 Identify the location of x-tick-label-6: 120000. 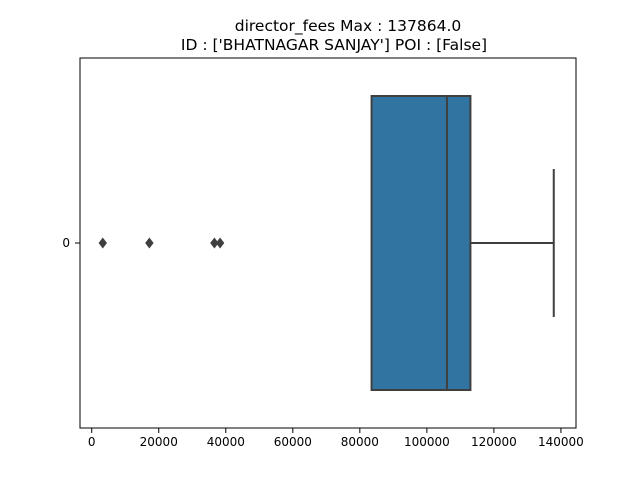
(494, 442).